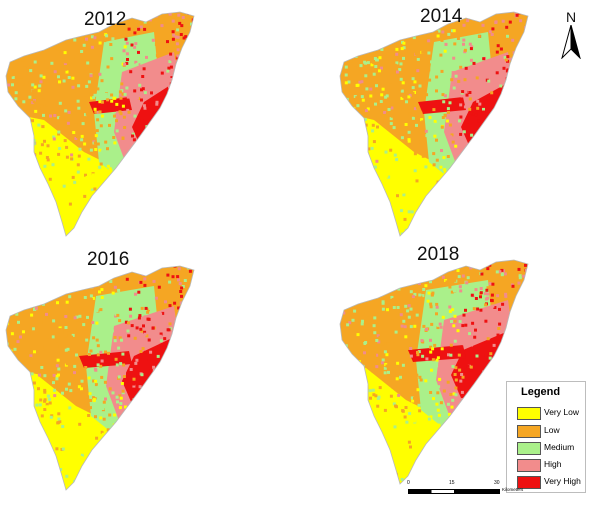 The image size is (593, 505). What do you see at coordinates (452, 483) in the screenshot?
I see `scale-tick-label: 15` at bounding box center [452, 483].